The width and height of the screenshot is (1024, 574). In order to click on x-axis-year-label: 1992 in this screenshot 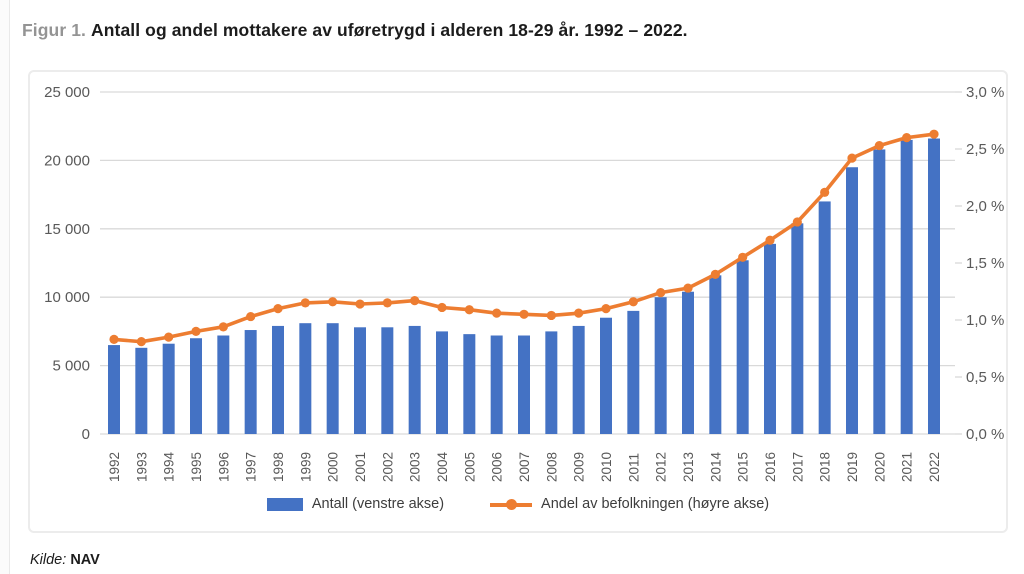, I will do `click(114, 467)`.